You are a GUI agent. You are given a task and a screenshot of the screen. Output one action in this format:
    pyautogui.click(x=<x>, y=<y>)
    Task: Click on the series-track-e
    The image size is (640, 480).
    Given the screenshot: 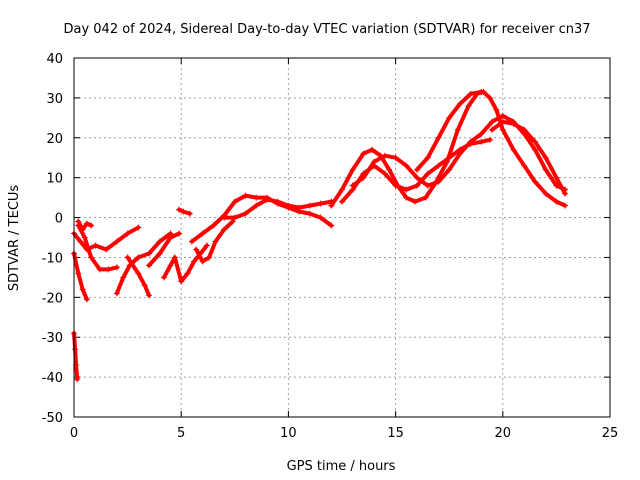 What is the action you would take?
    pyautogui.click(x=85, y=225)
    